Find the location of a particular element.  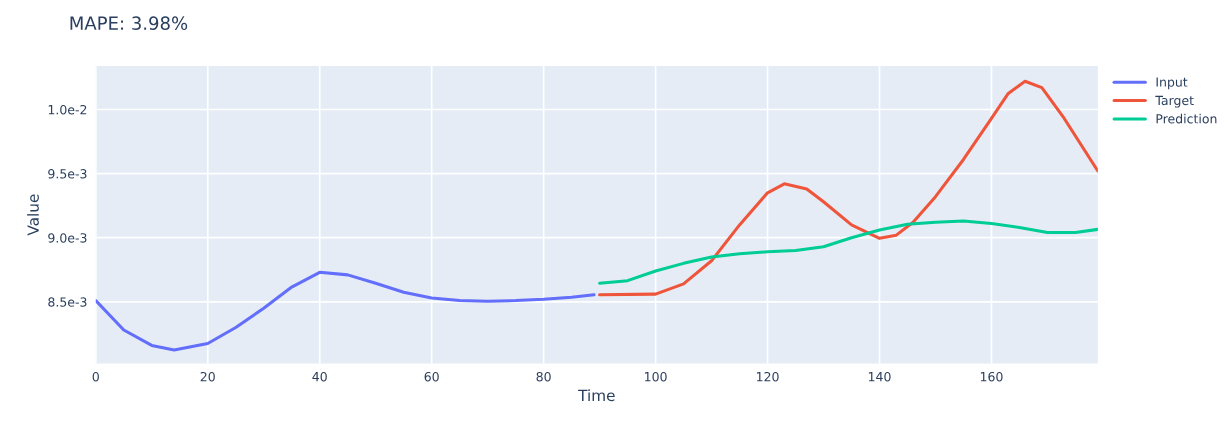

x-tick-label: 160 is located at coordinates (991, 376).